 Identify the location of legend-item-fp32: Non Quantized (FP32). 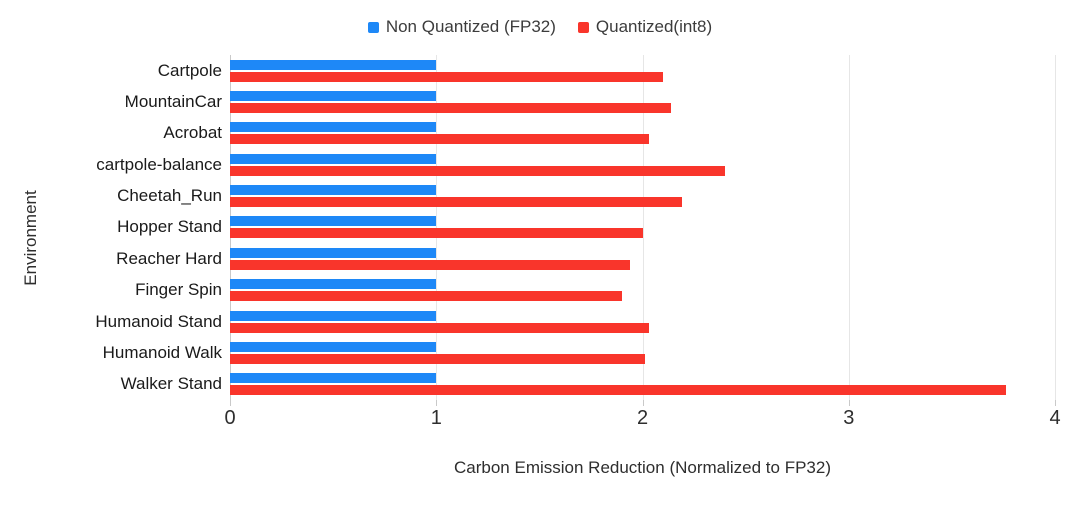
(461, 27).